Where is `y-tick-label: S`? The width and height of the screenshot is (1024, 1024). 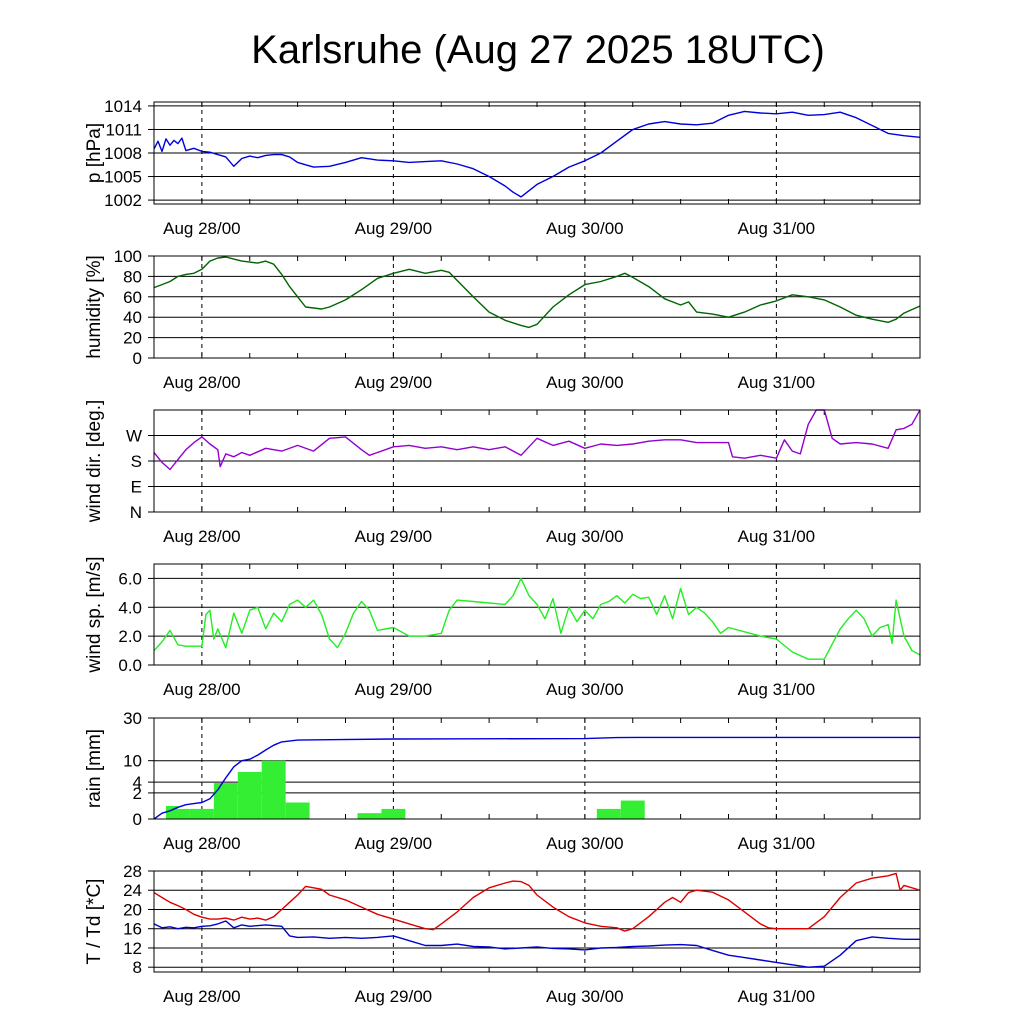
y-tick-label: S is located at coordinates (136, 461).